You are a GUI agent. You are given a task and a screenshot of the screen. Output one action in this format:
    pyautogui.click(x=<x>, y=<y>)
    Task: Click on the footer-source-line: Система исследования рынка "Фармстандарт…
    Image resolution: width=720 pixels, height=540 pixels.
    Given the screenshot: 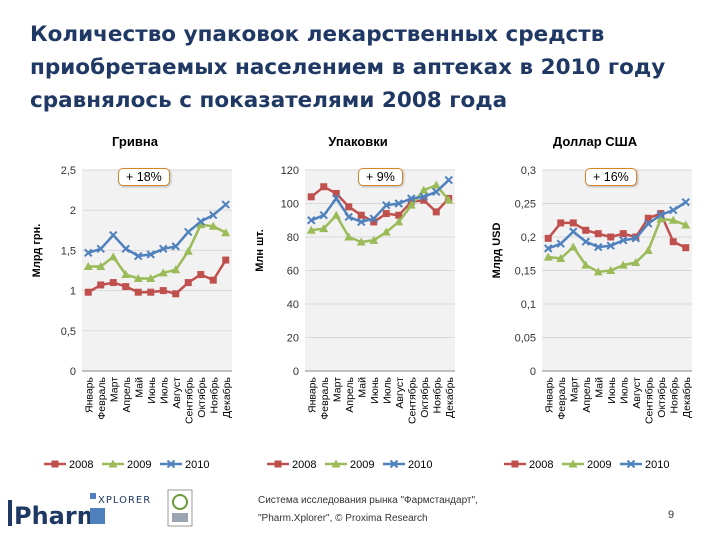 What is the action you would take?
    pyautogui.click(x=368, y=500)
    